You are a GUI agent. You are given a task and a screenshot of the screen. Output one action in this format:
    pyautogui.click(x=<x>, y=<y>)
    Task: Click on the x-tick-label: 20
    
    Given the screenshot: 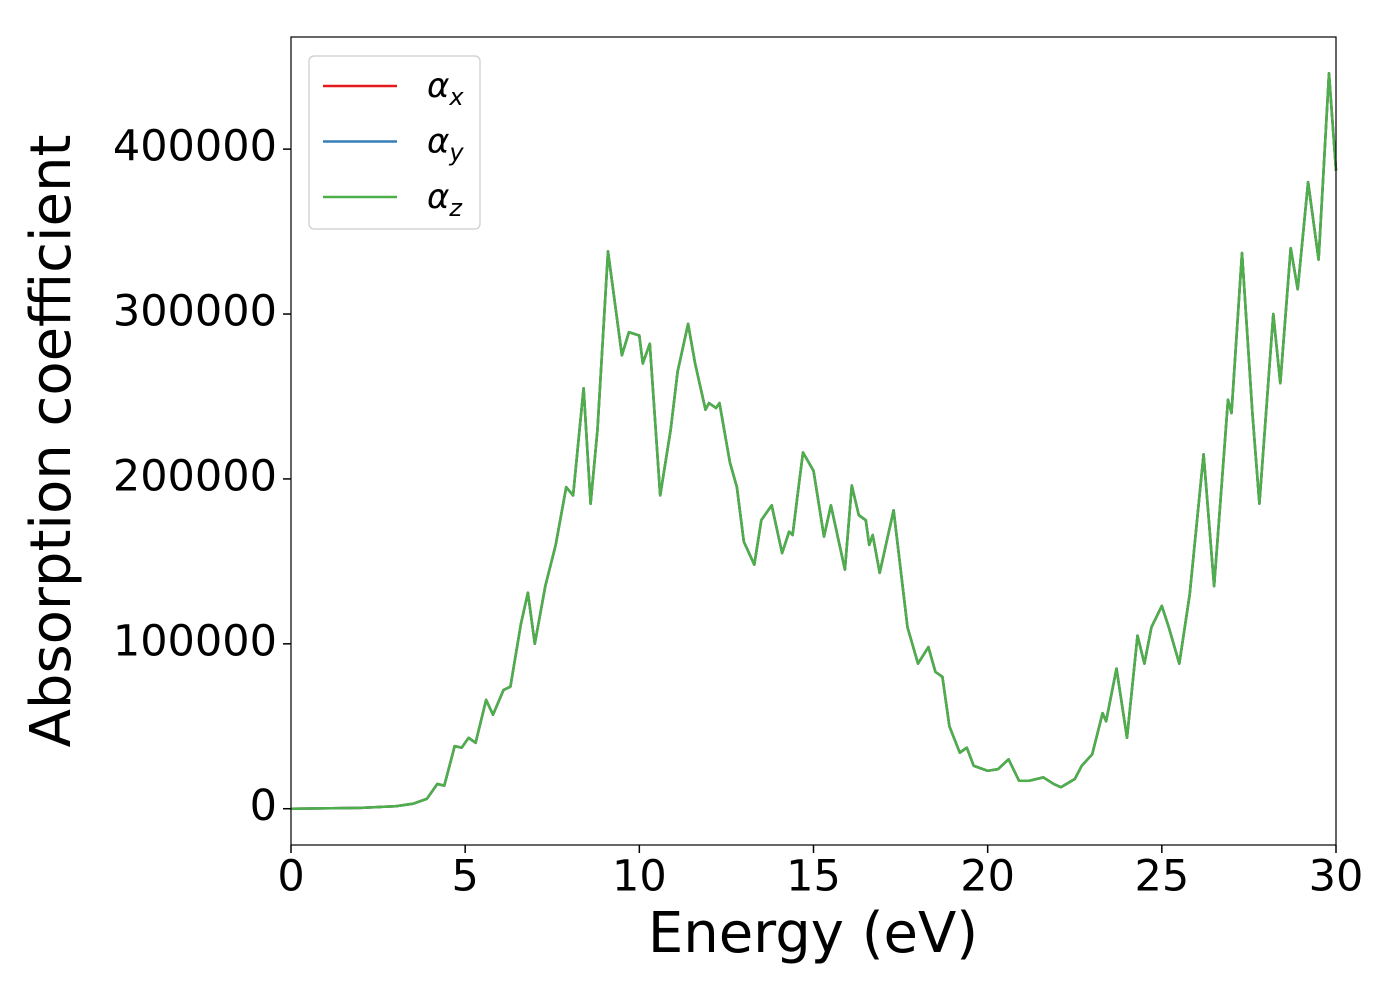 What is the action you would take?
    pyautogui.click(x=987, y=877)
    